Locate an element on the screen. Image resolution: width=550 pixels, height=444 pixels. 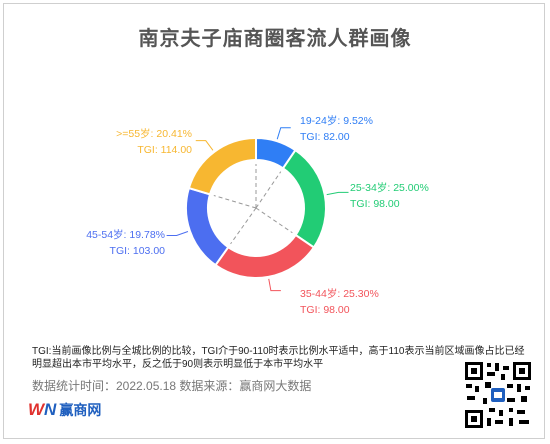
slice-label: 35-44岁: 25.30% is located at coordinates (339, 294).